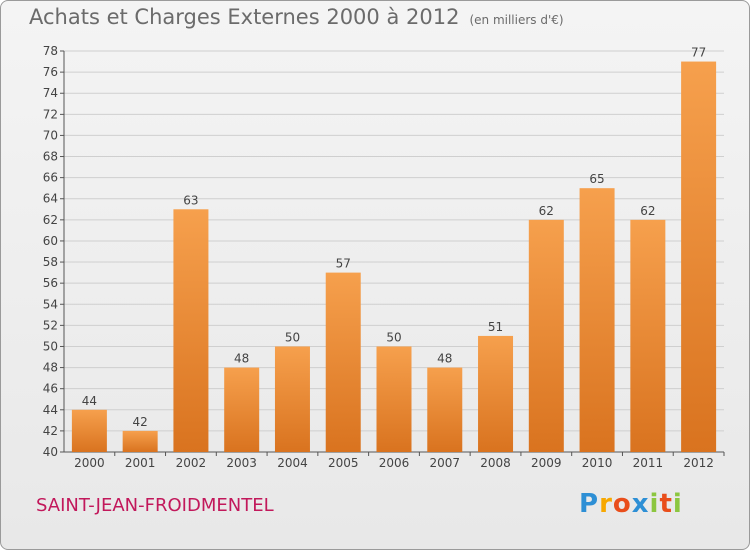  What do you see at coordinates (622, 504) in the screenshot?
I see `logo-letter: o` at bounding box center [622, 504].